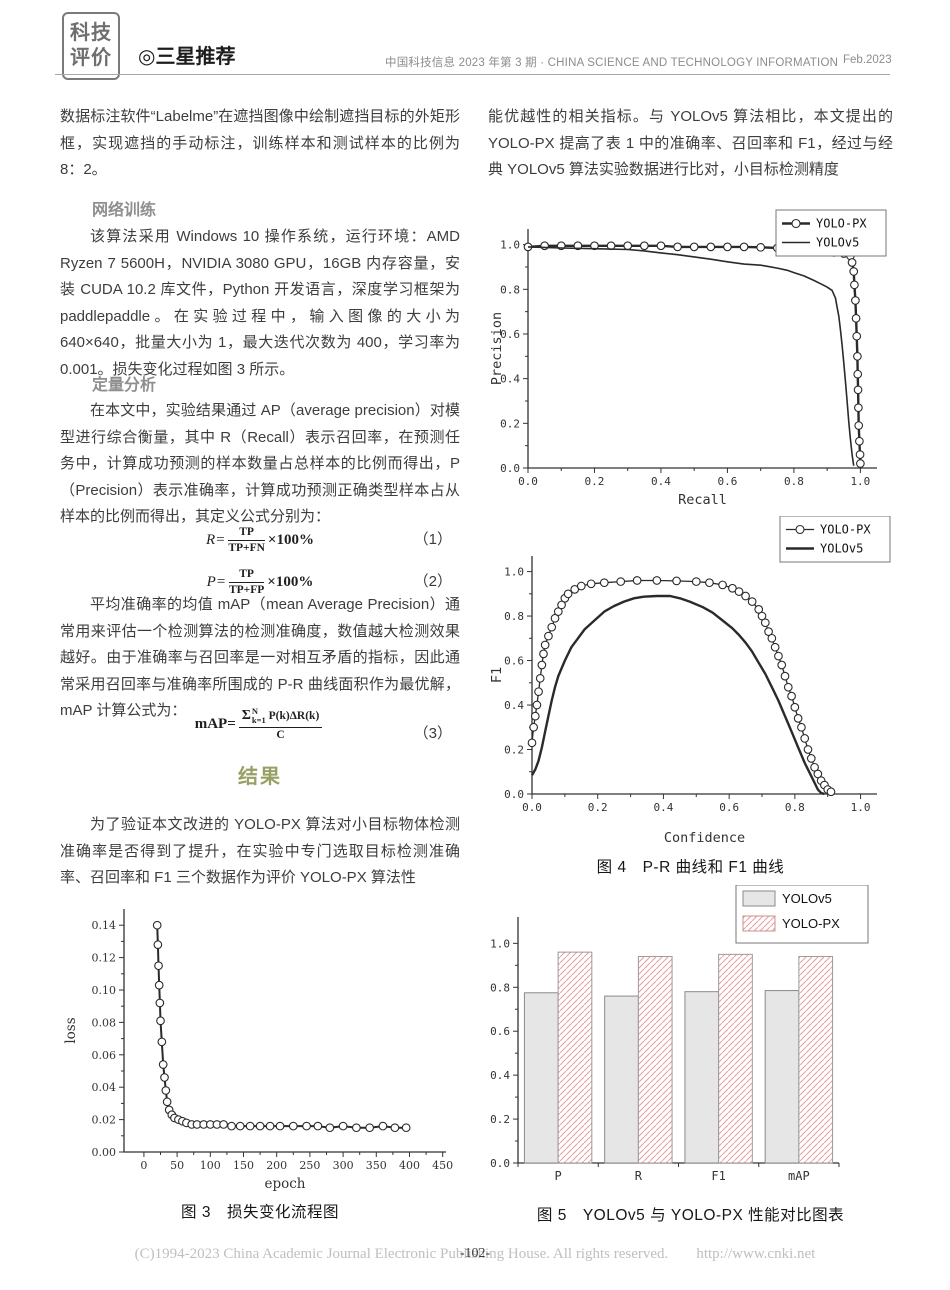  What do you see at coordinates (376, 1165) in the screenshot?
I see `svg-text: 350` at bounding box center [376, 1165].